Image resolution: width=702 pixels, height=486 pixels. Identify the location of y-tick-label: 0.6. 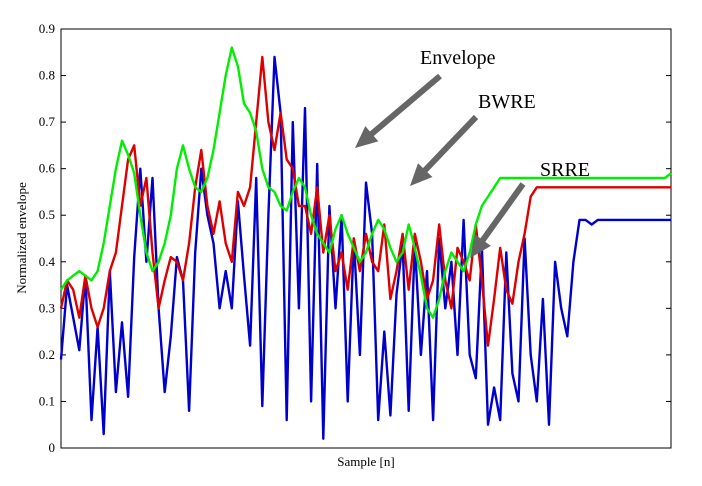
(47, 168).